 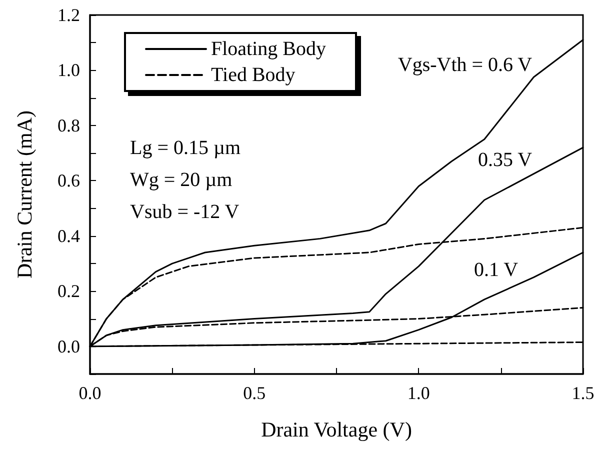 I want to click on y-tick-label: 1.2, so click(x=69, y=15).